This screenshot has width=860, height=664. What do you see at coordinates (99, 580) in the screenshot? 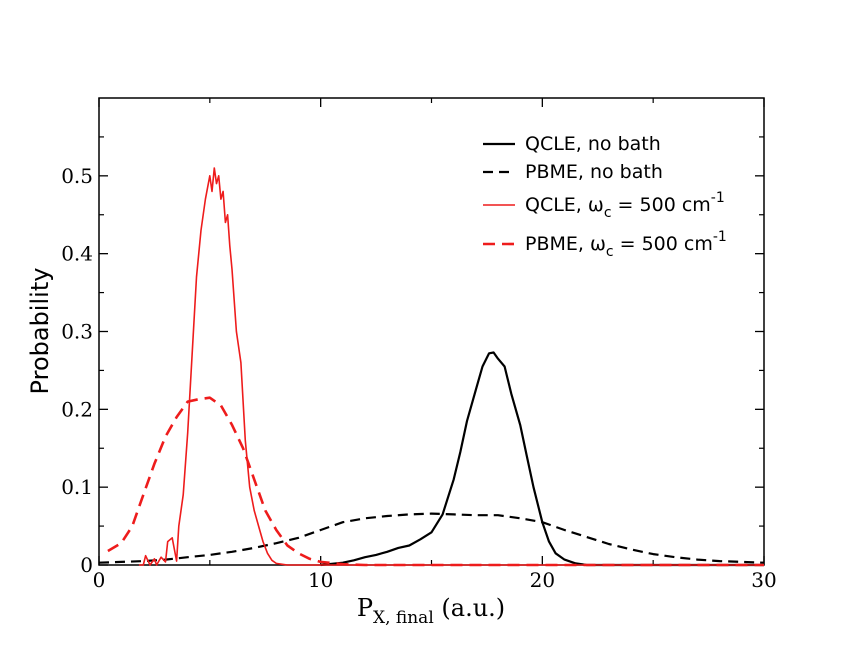
I see `x-tick-label: 0` at bounding box center [99, 580].